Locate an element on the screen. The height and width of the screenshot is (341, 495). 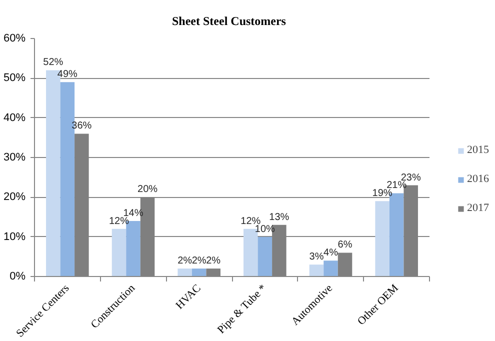
y-tick-label: 0% is located at coordinates (18, 276).